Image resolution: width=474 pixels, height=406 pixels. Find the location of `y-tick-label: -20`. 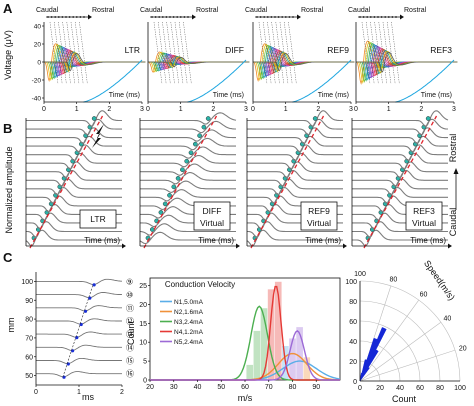

y-tick-label: -20 is located at coordinates (37, 81).